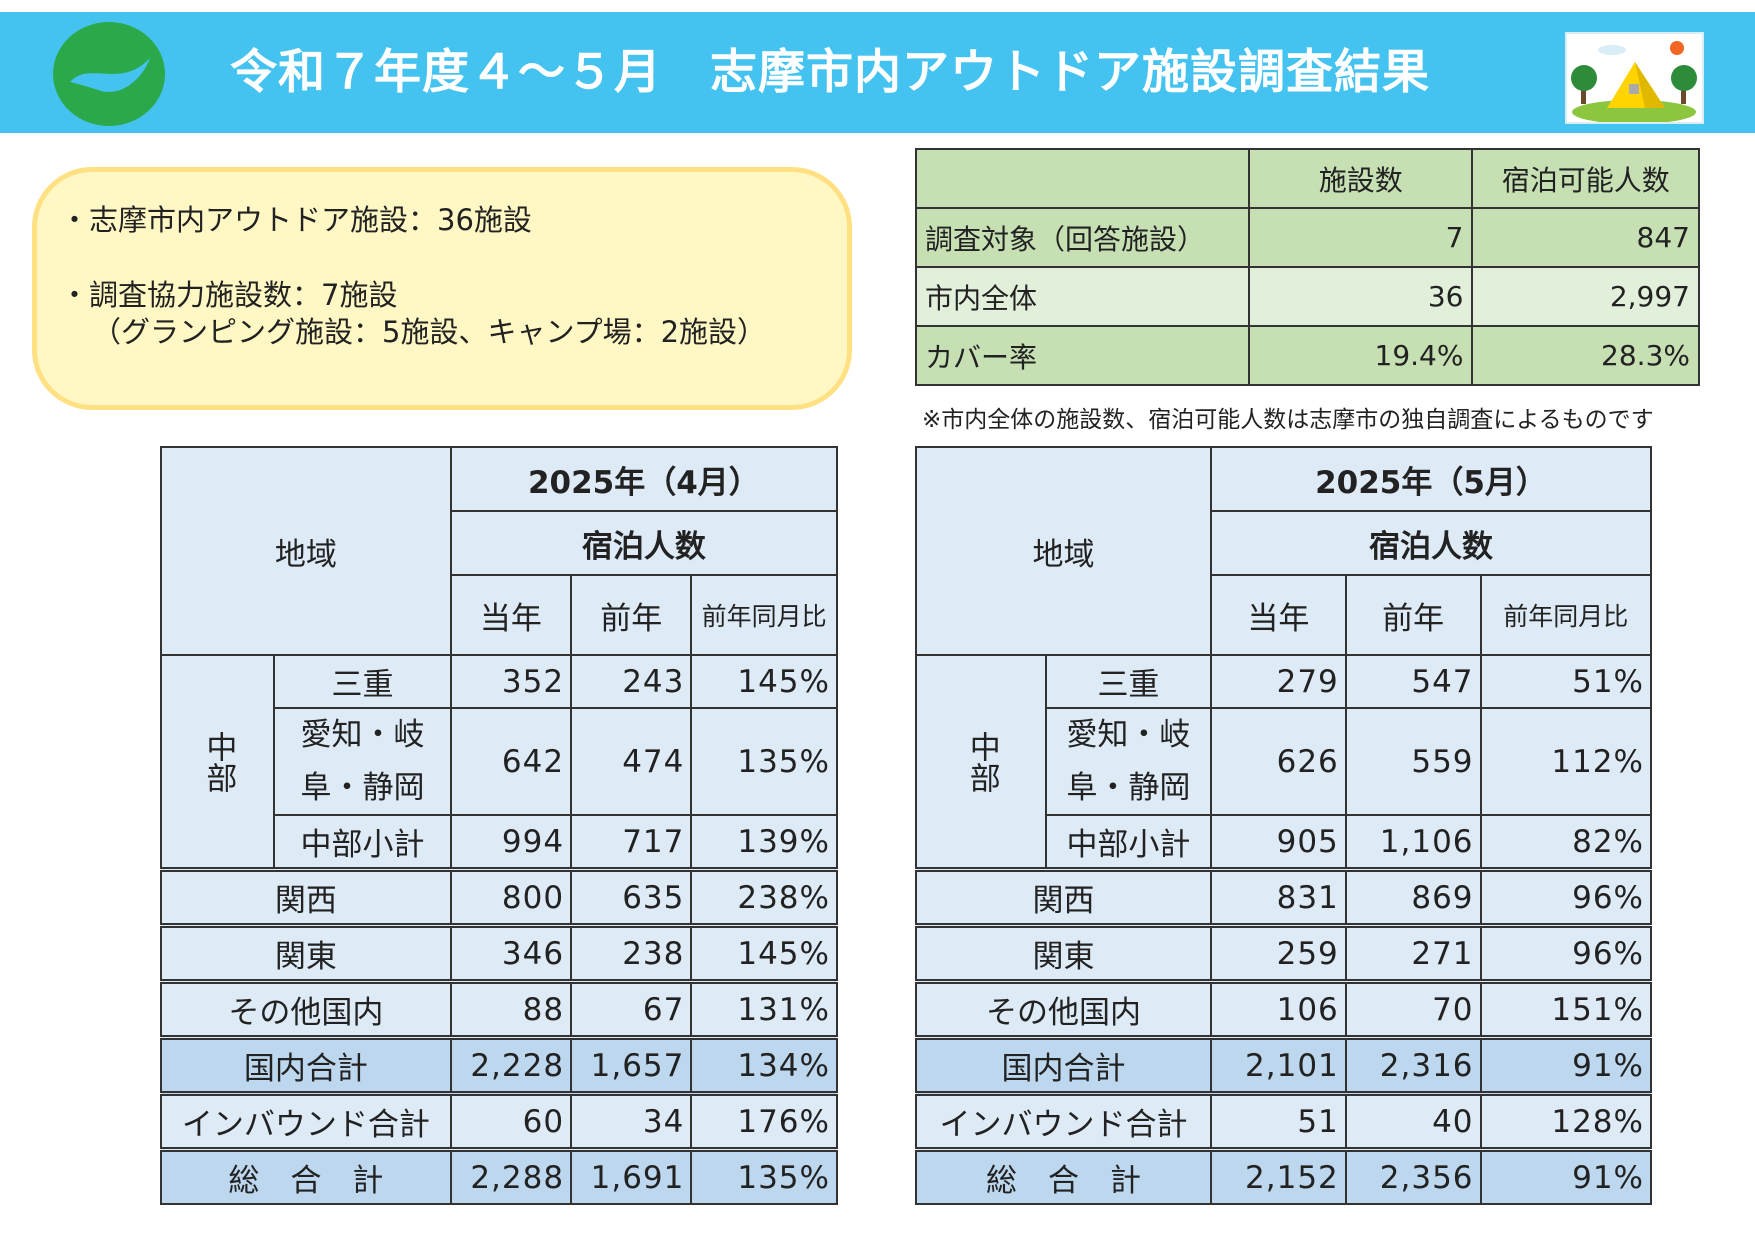  What do you see at coordinates (296, 220) in the screenshot?
I see `note-total-facilities: ・志摩市内アウトドア施設：36施設` at bounding box center [296, 220].